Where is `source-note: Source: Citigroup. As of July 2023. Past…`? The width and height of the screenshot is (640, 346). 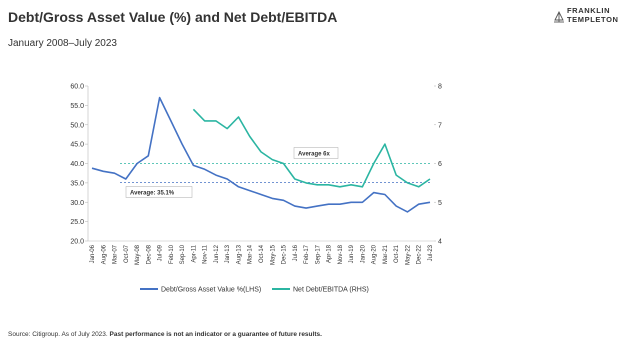 source-note: Source: Citigroup. As of July 2023. Past… is located at coordinates (165, 334).